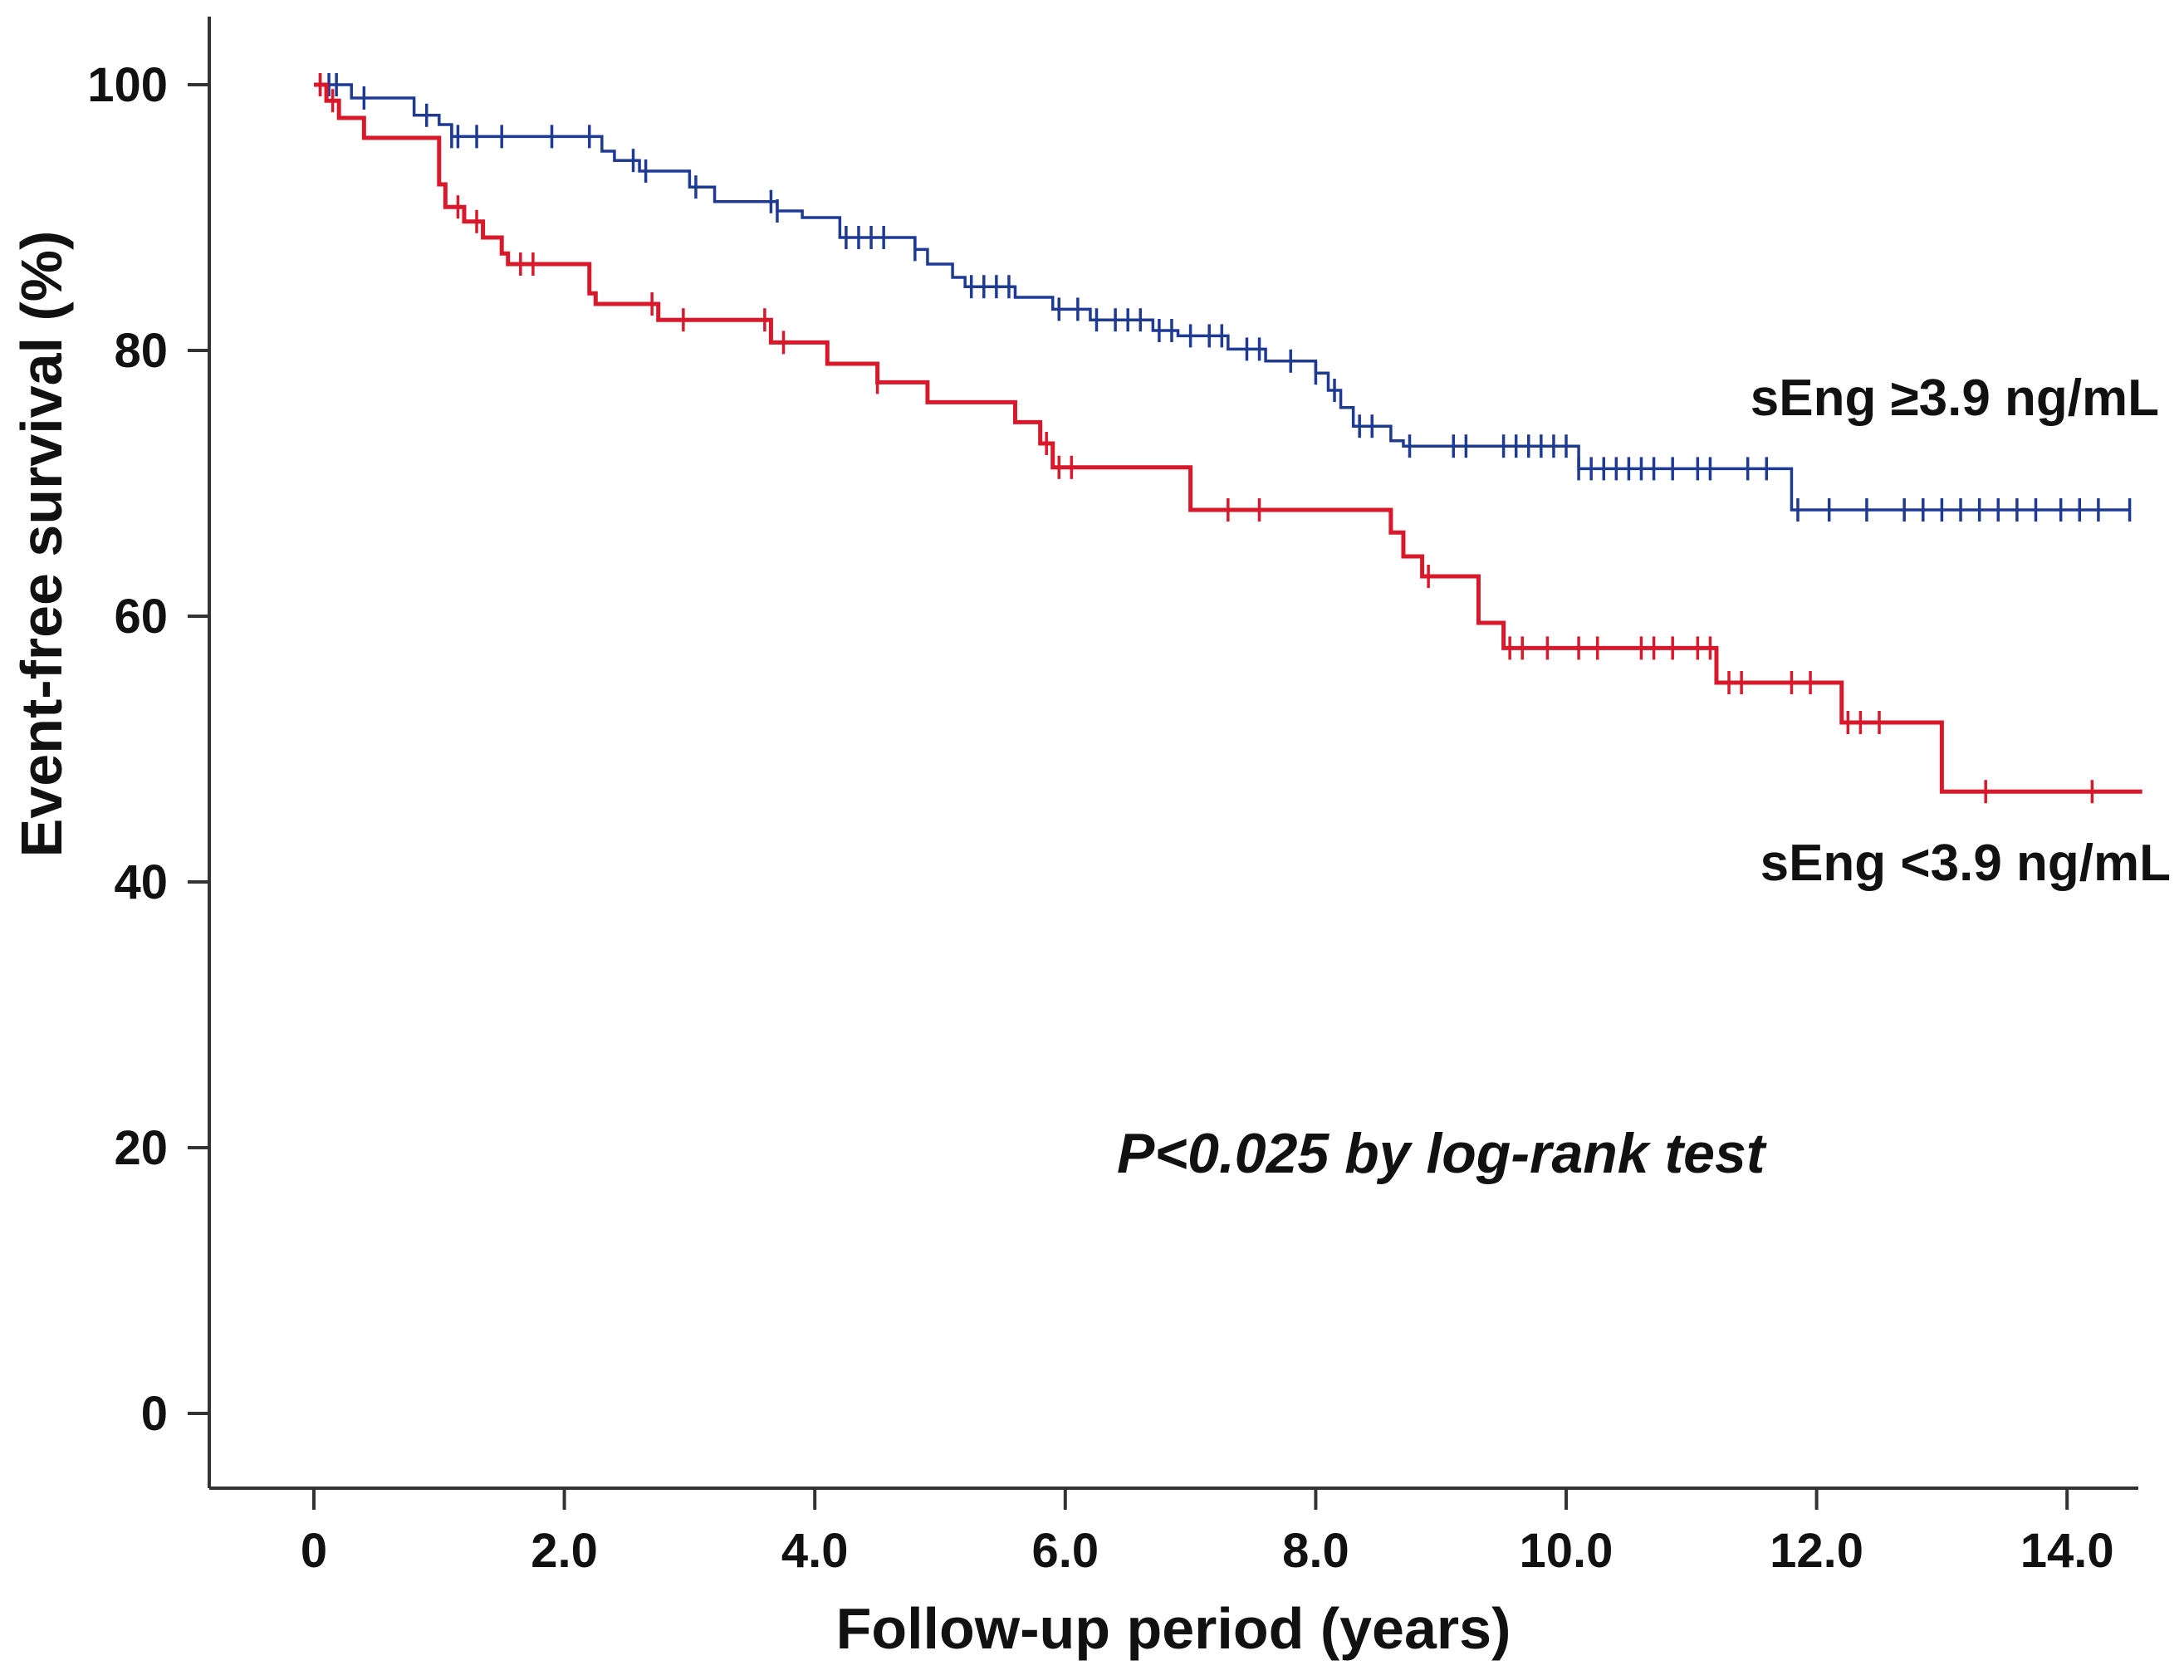 The image size is (2184, 1680). Describe the element at coordinates (154, 1414) in the screenshot. I see `y-tick-label: 0` at that location.